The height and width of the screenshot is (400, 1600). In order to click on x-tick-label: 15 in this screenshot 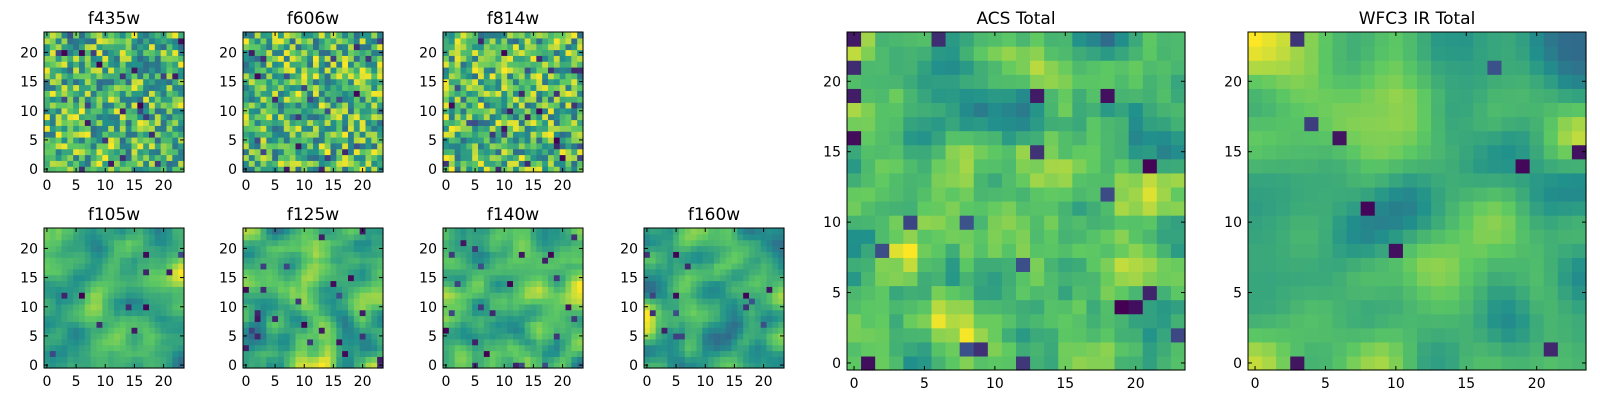, I will do `click(334, 382)`.